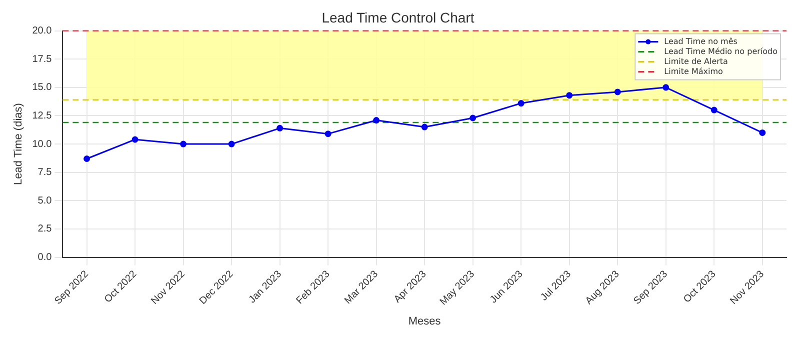 The width and height of the screenshot is (800, 340). Describe the element at coordinates (694, 71) in the screenshot. I see `legend-label: Limite Máximo` at that location.